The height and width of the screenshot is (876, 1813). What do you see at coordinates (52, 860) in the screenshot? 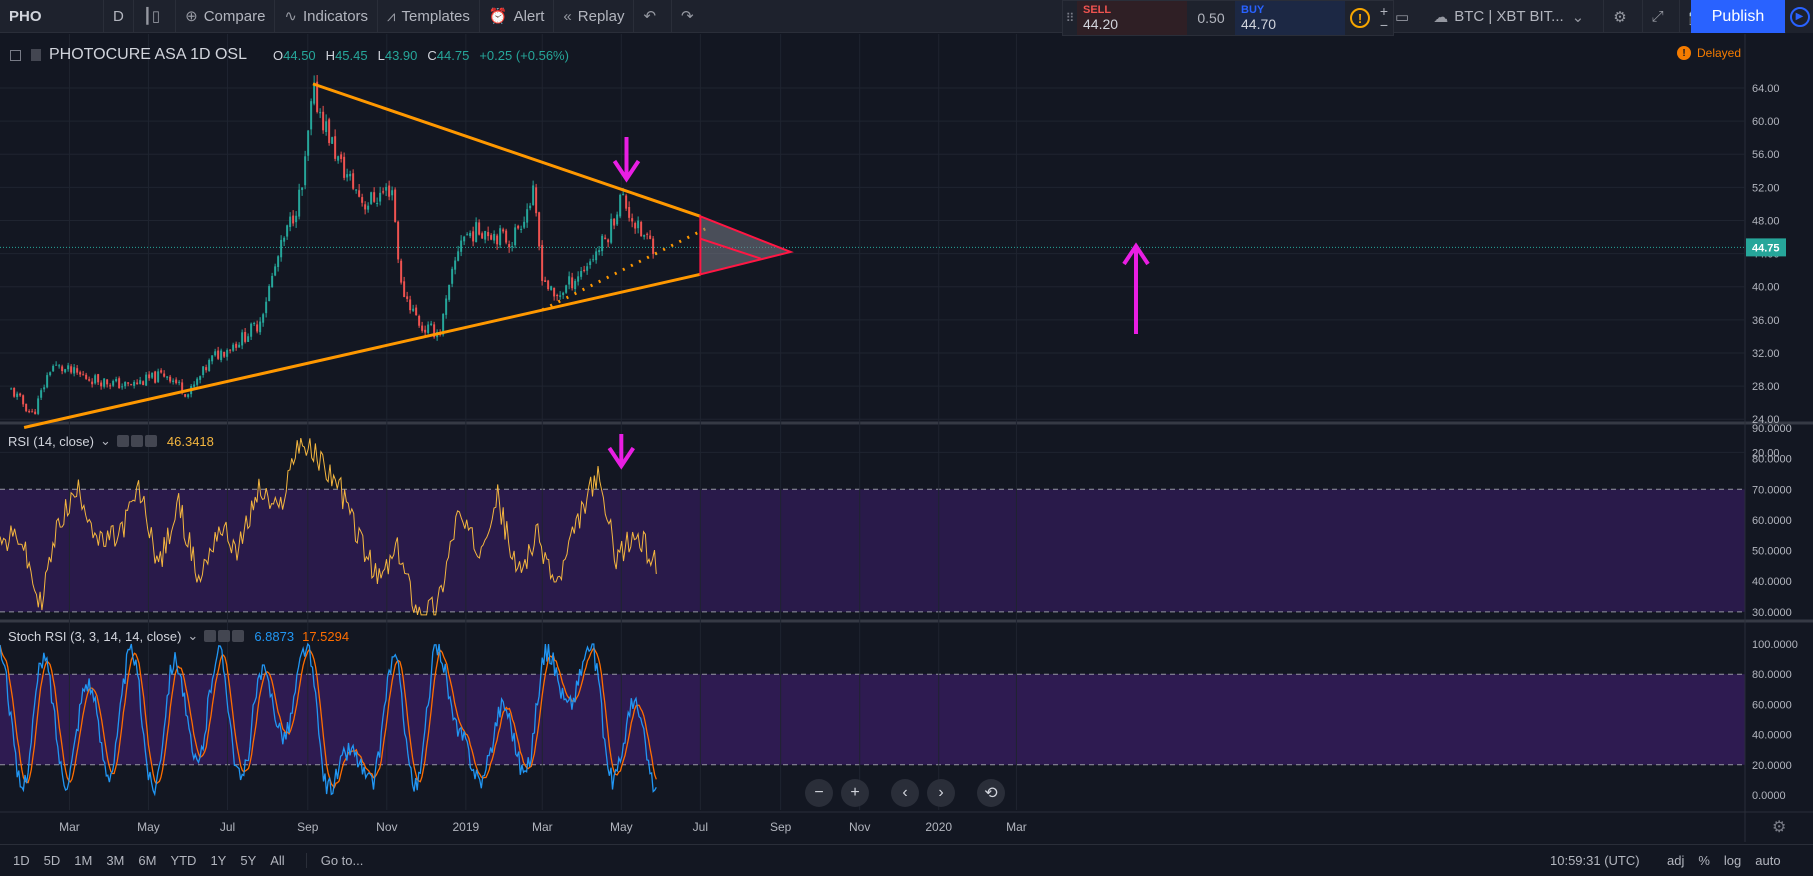
I see `range-button-5d: 5D` at bounding box center [52, 860].